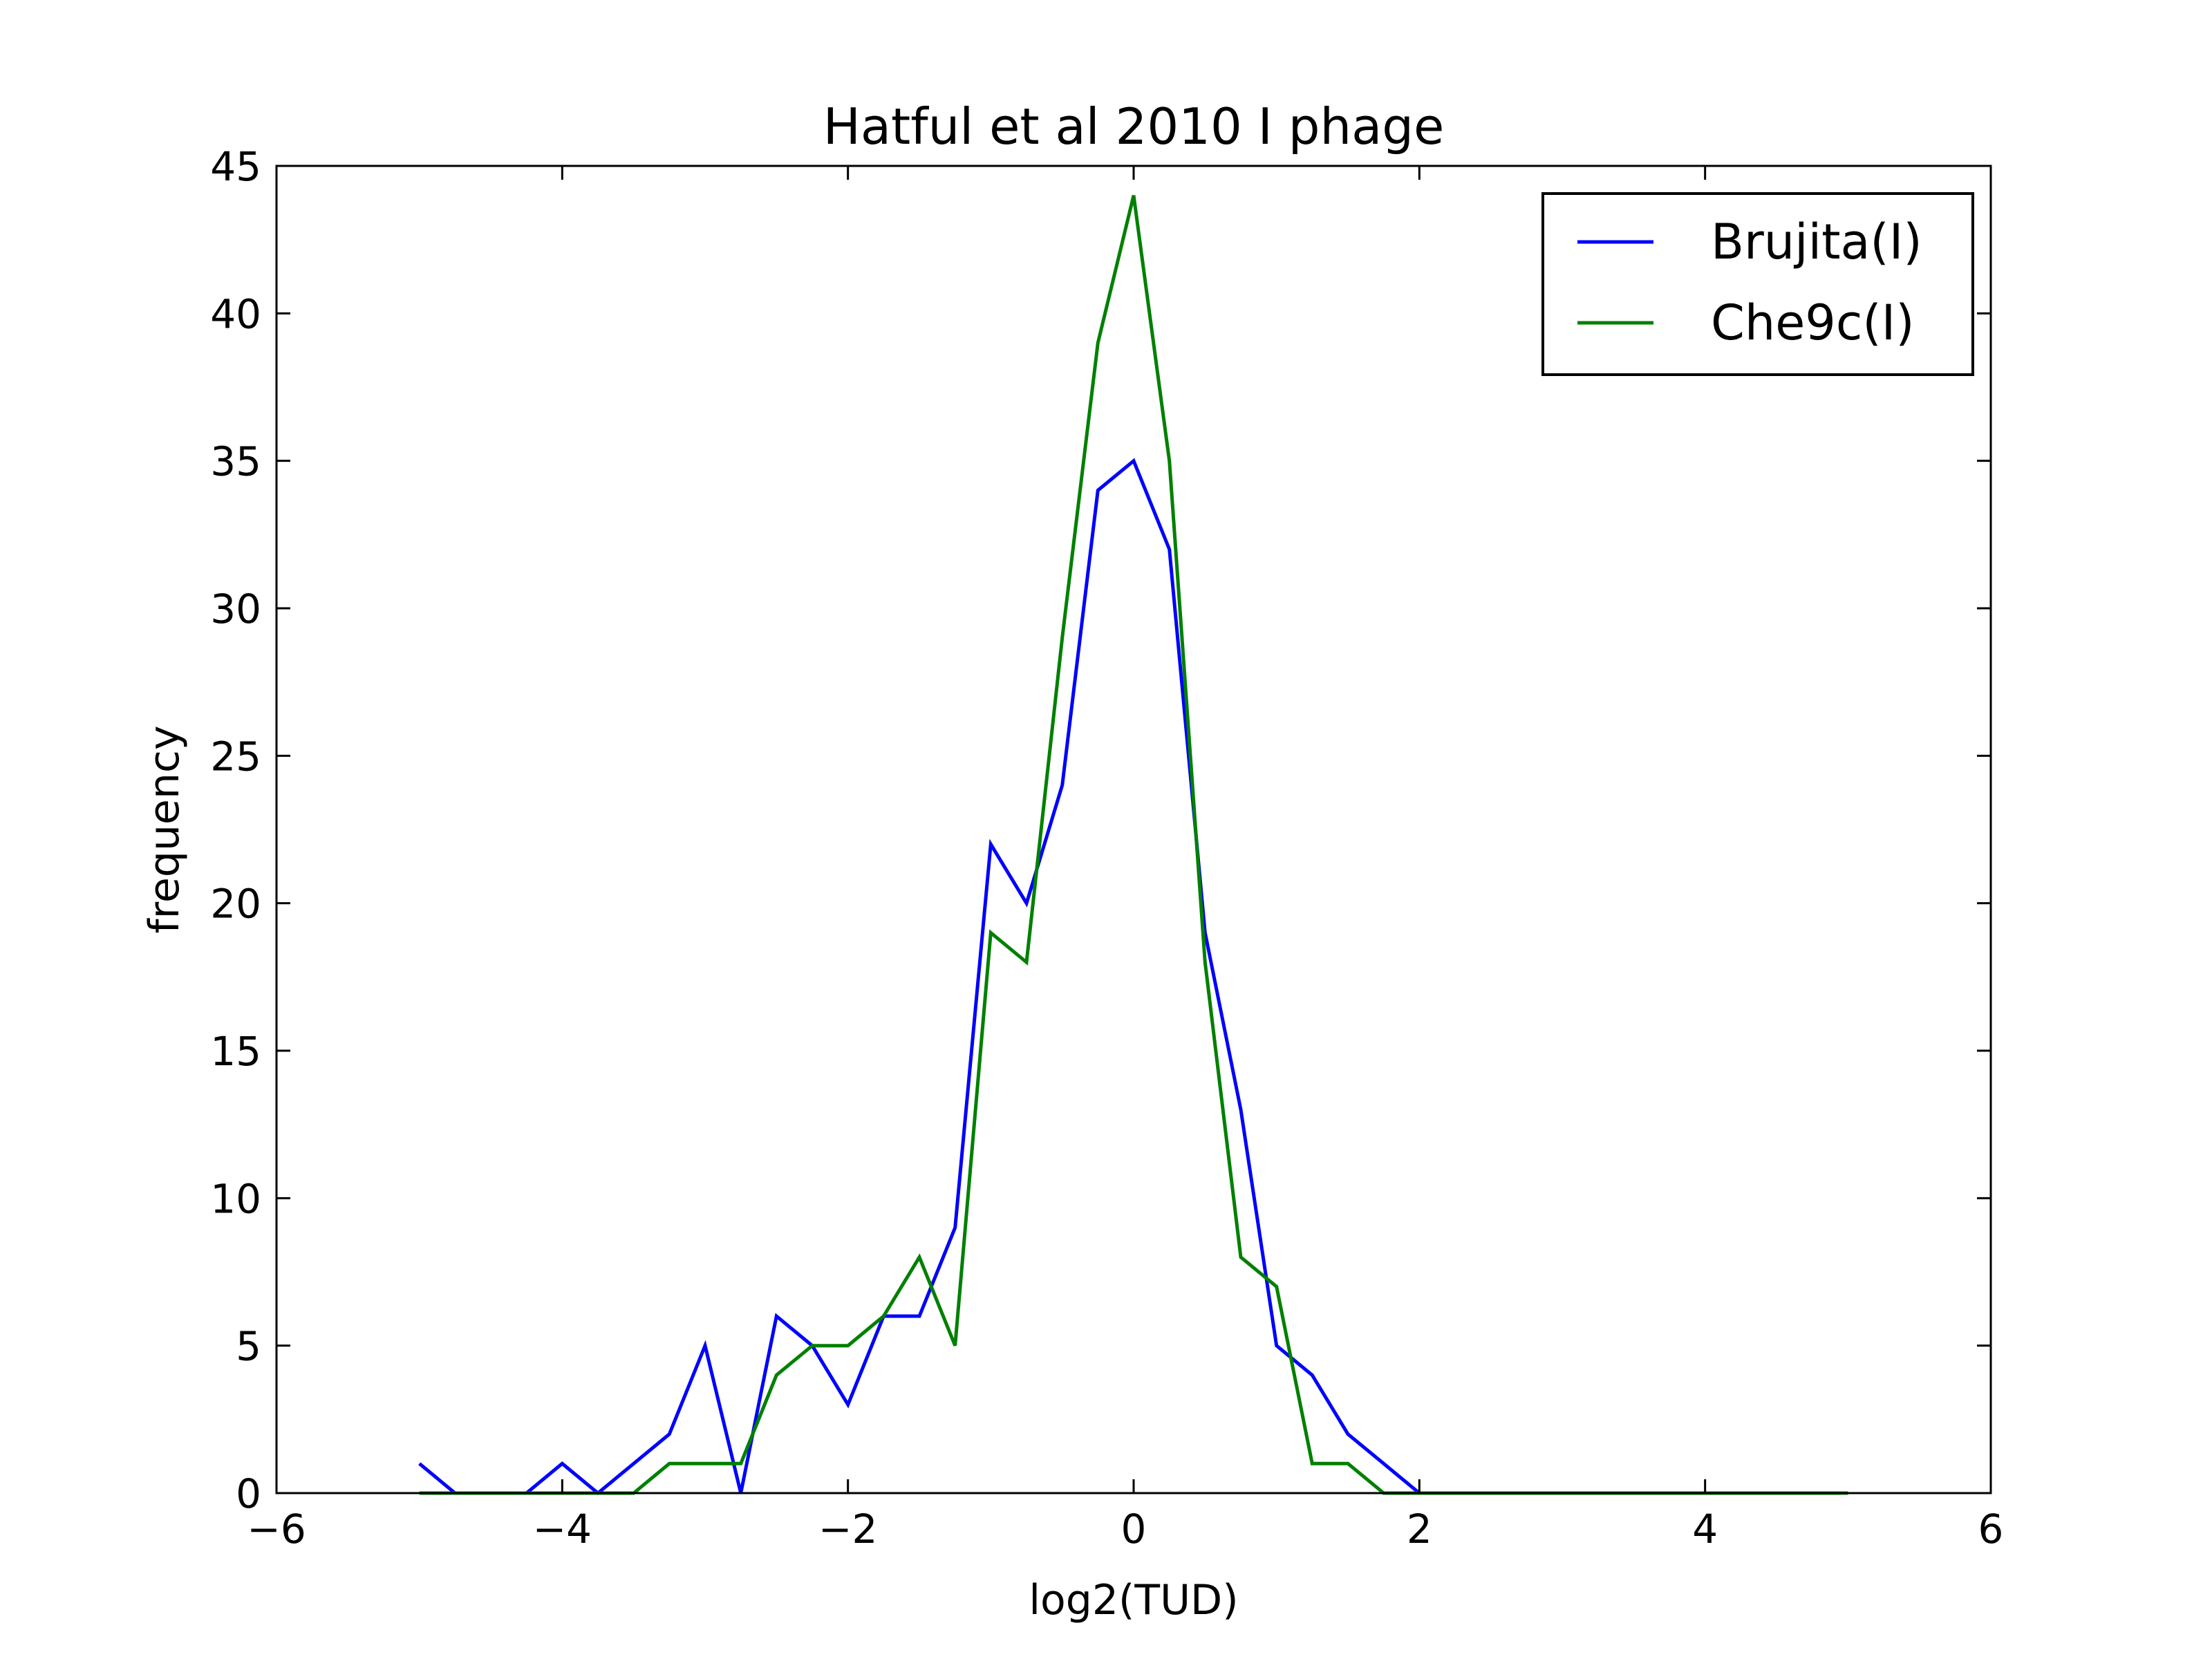  Describe the element at coordinates (1816, 242) in the screenshot. I see `legend-label-brujita: Brujita(I)` at that location.